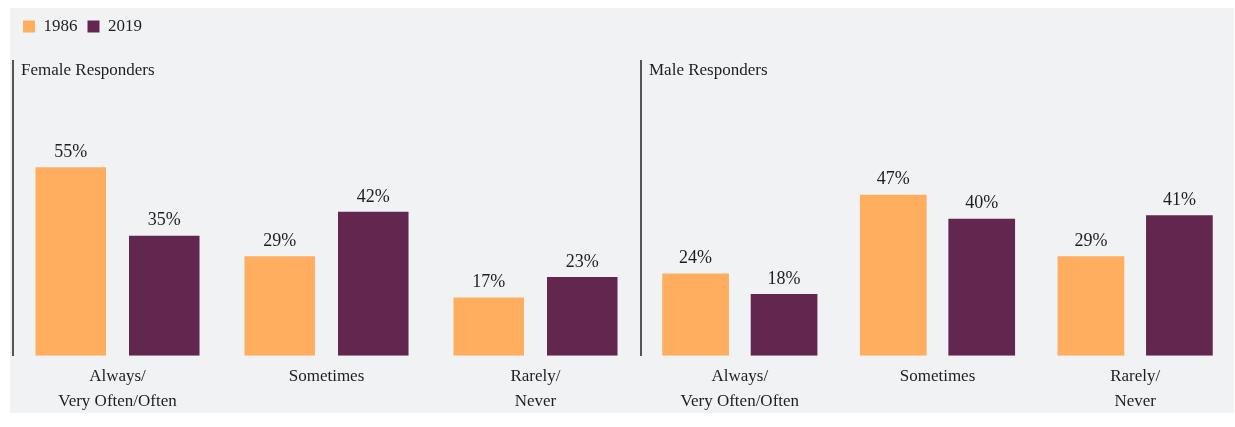 The height and width of the screenshot is (427, 1235). Describe the element at coordinates (88, 69) in the screenshot. I see `chart-title: Female Responders` at that location.